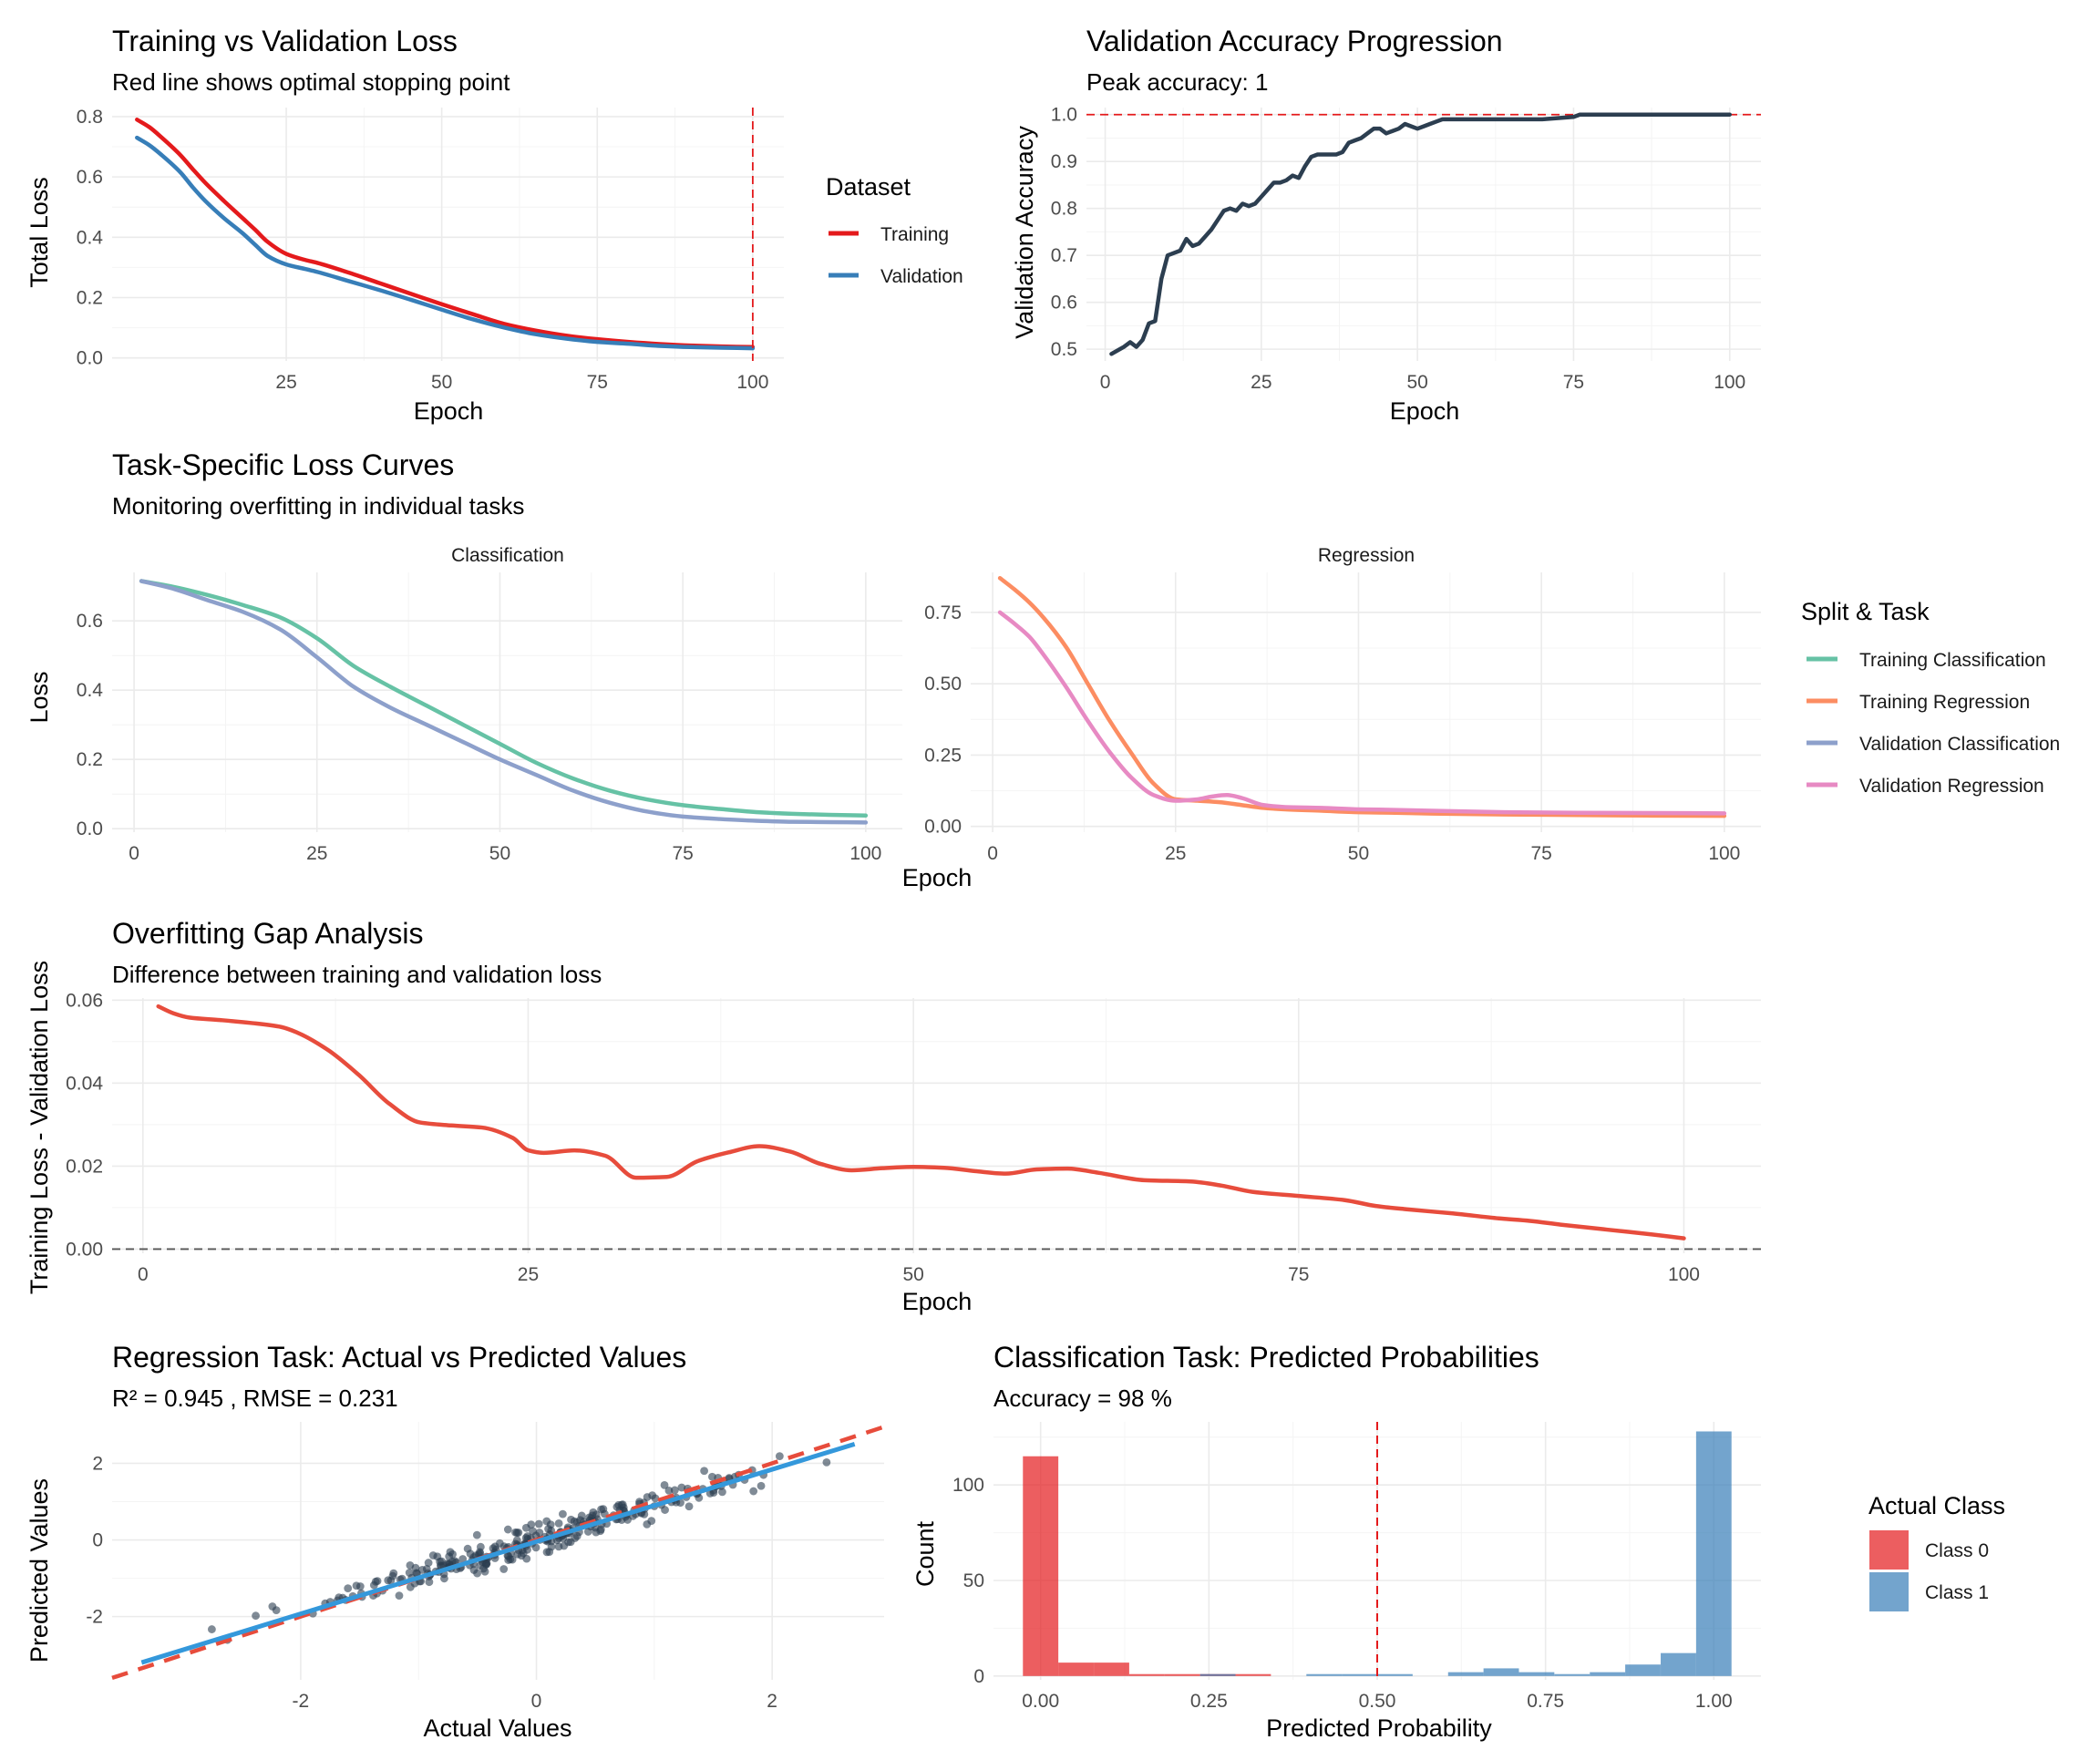 This screenshot has width=2100, height=1750. Describe the element at coordinates (925, 1553) in the screenshot. I see `classification-y-axis-label: Count` at that location.